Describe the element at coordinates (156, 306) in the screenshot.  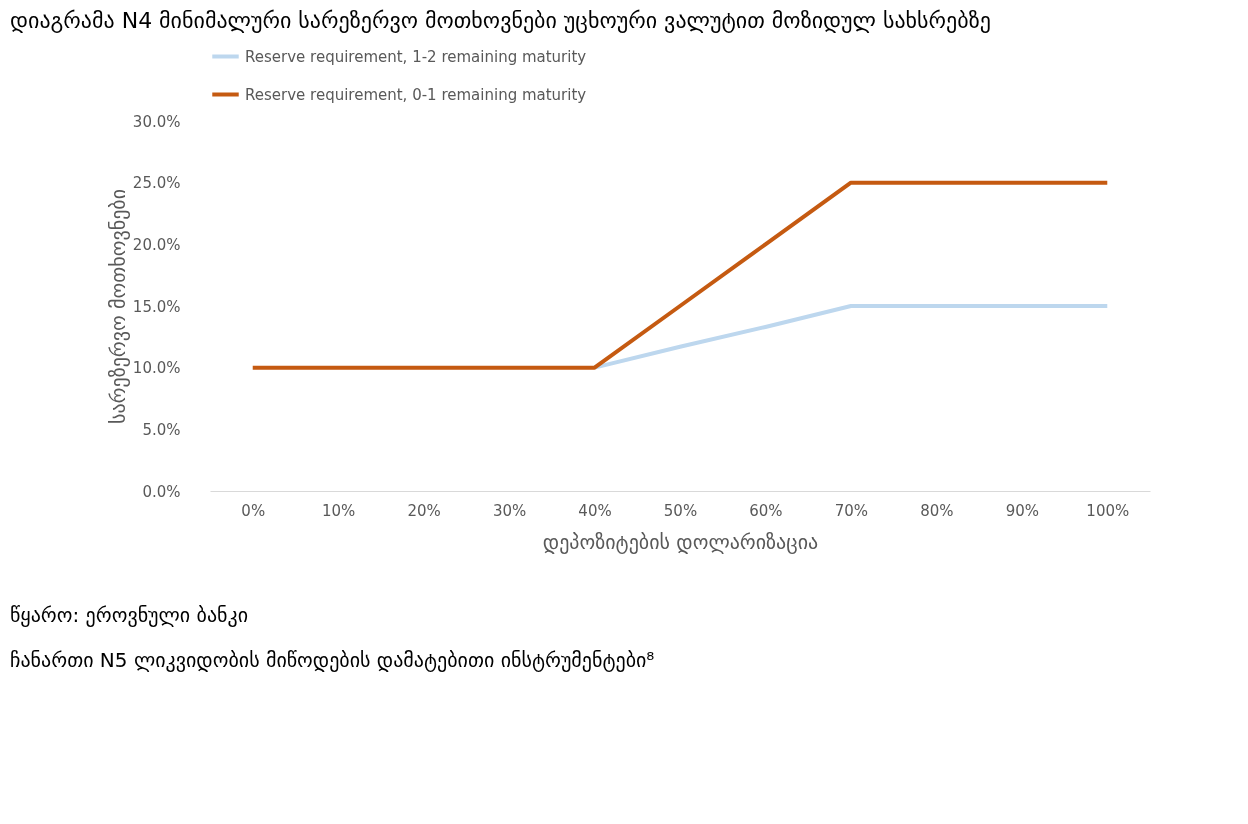
I see `y-tick-label: 15.0%` at that location.